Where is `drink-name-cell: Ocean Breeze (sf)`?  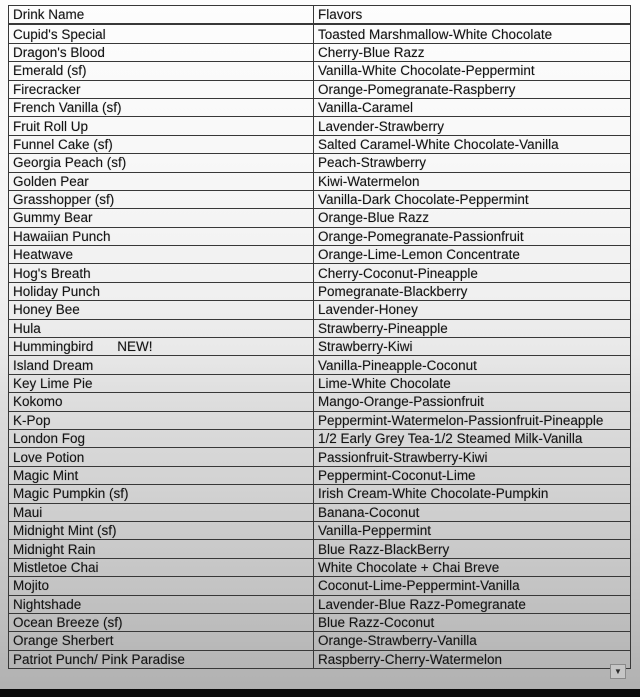
drink-name-cell: Ocean Breeze (sf) is located at coordinates (161, 622).